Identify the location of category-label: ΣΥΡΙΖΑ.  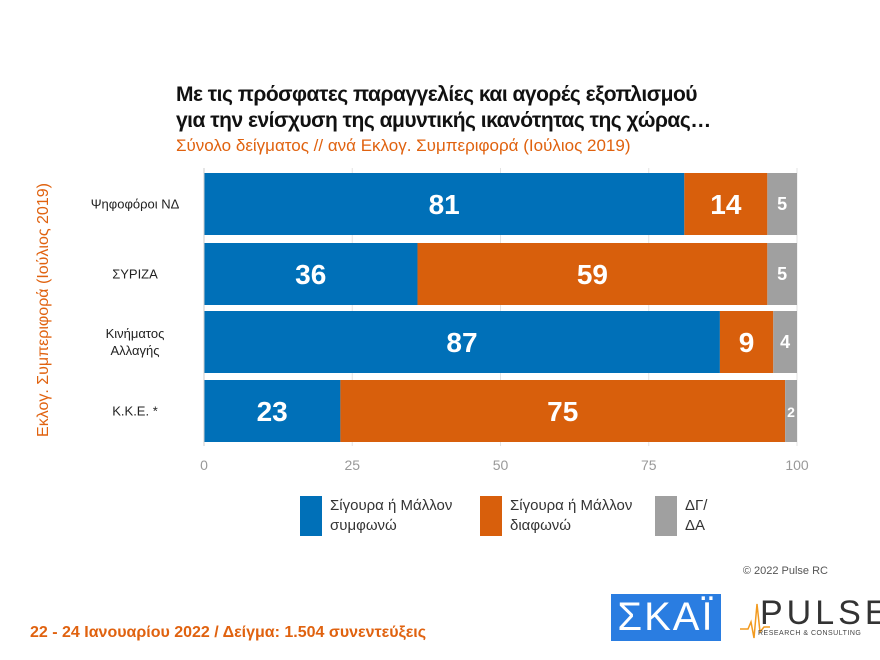
(135, 274).